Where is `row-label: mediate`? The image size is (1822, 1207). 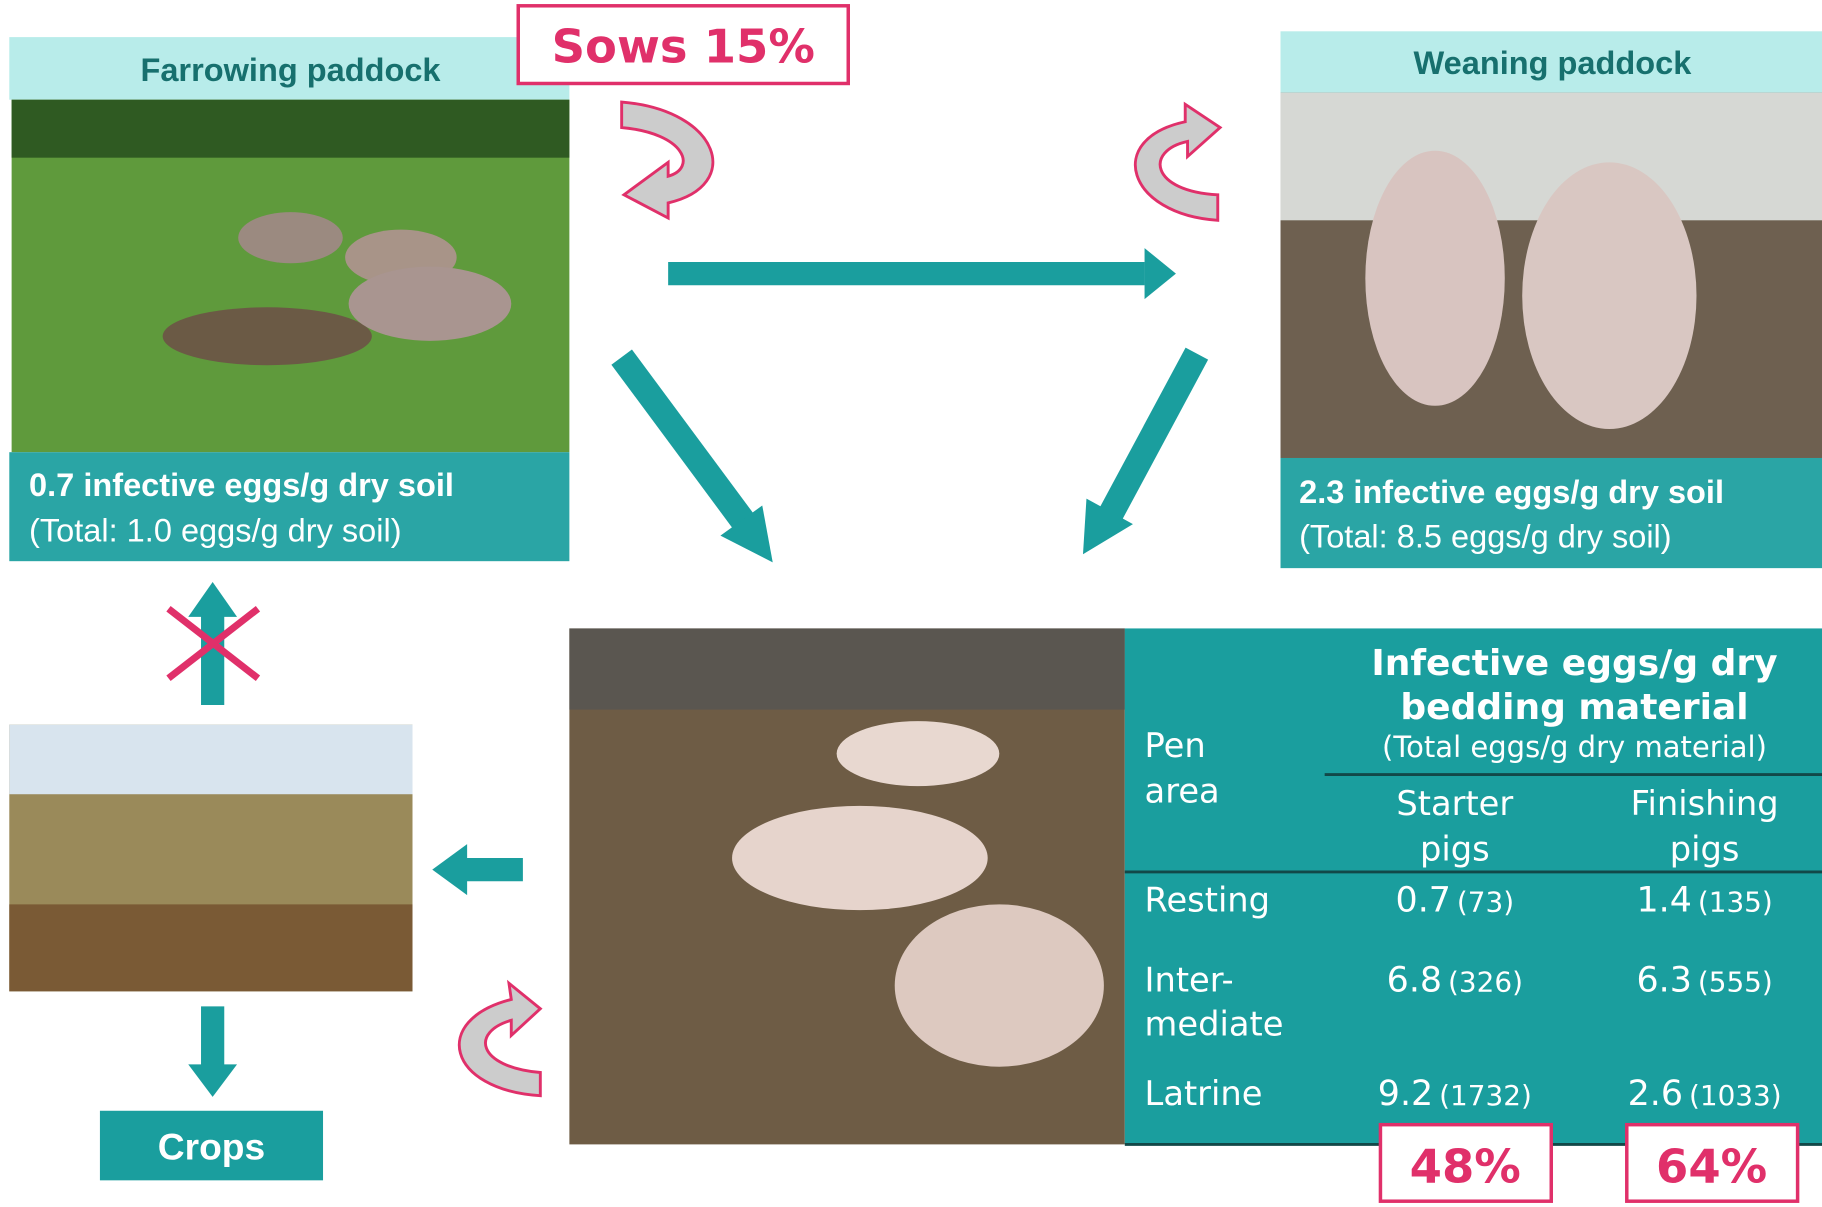
row-label: mediate is located at coordinates (1214, 1023).